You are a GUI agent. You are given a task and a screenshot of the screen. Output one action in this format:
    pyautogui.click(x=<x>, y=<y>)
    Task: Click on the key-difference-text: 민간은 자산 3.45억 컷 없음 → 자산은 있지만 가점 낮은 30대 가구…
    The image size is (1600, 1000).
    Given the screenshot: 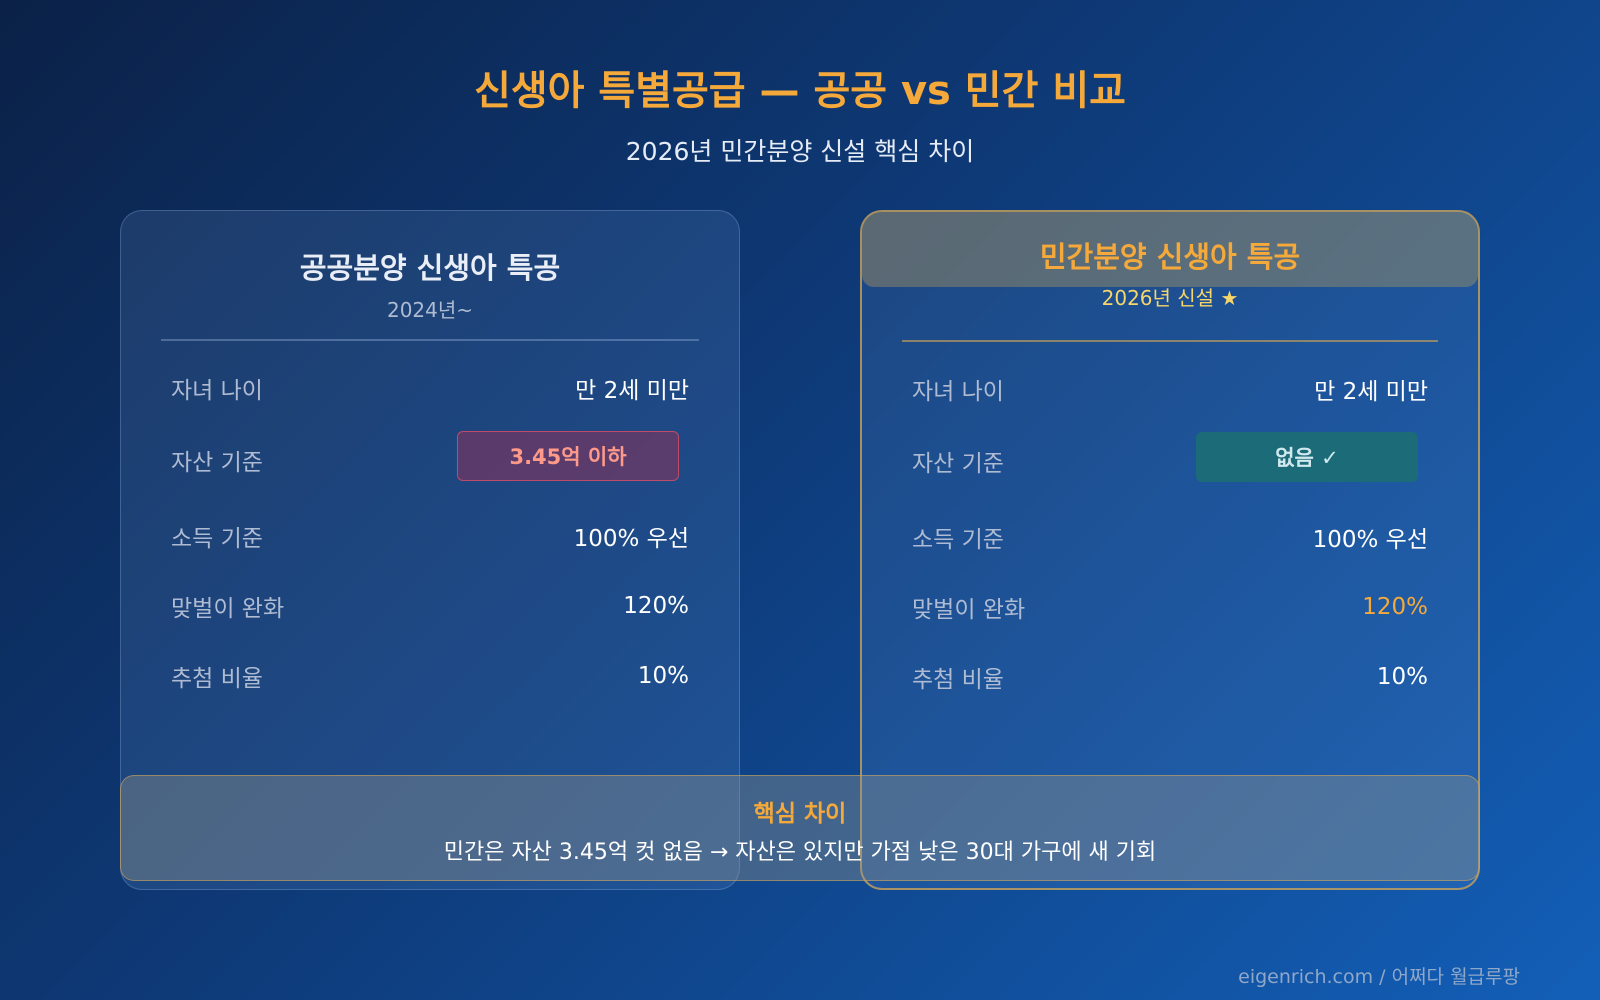 What is the action you would take?
    pyautogui.click(x=800, y=852)
    